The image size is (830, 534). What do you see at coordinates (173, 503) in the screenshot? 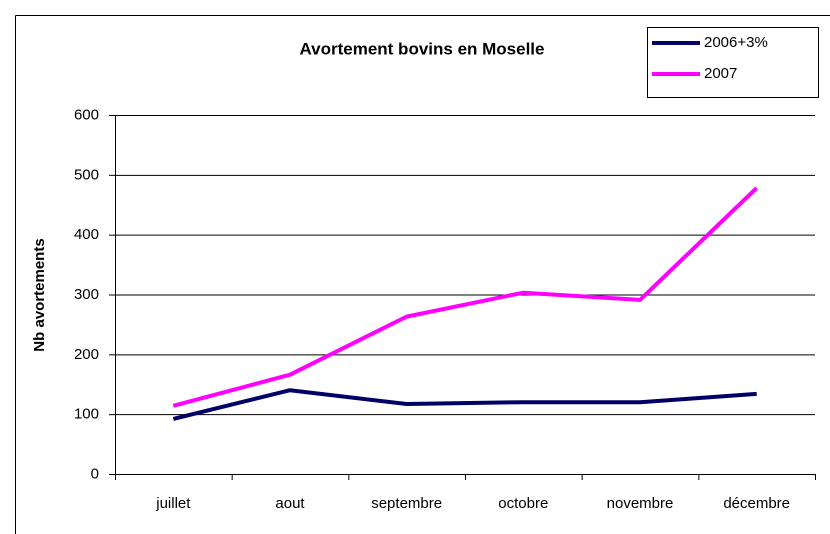
I see `x-tick-label: juillet` at bounding box center [173, 503].